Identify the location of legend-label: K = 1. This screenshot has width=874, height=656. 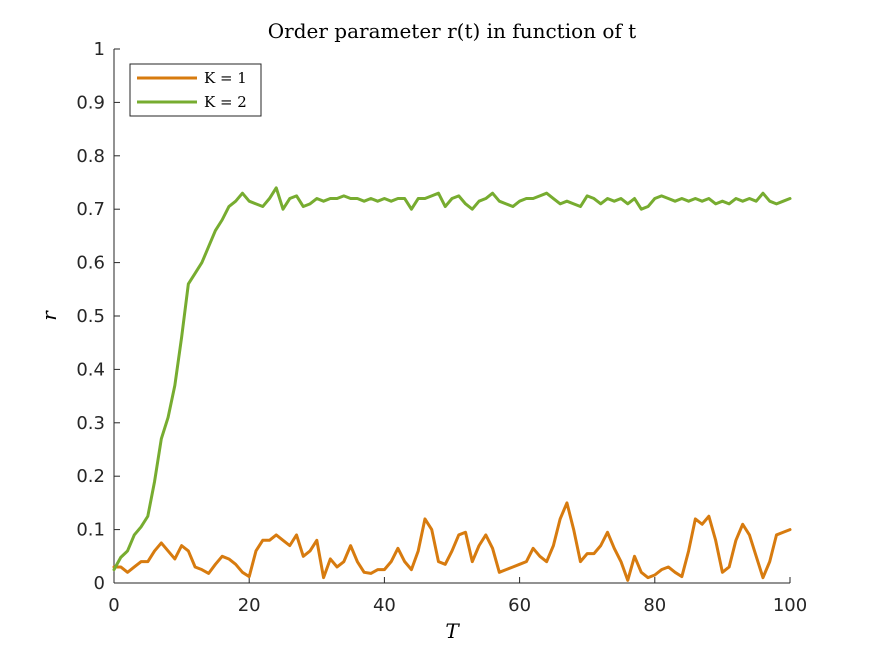
(225, 78).